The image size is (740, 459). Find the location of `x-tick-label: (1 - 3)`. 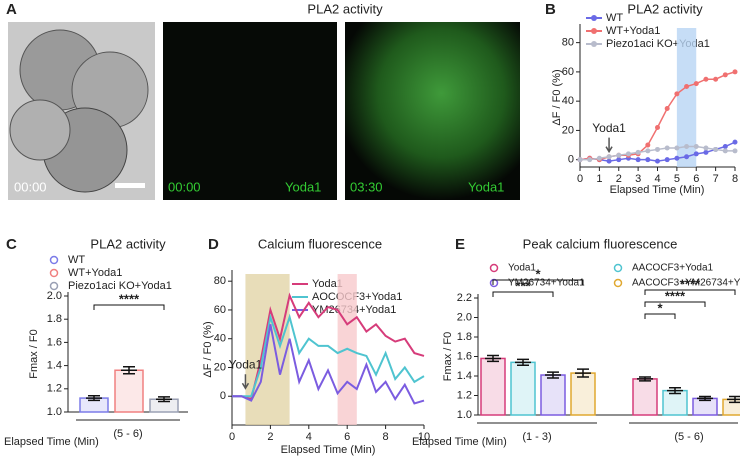

x-tick-label: (1 - 3) is located at coordinates (536, 437).